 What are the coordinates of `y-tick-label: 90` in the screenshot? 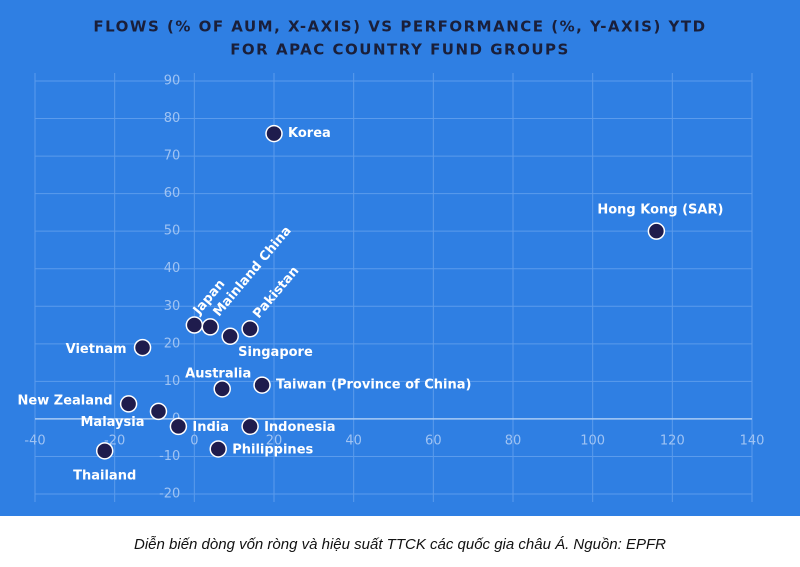 It's located at (172, 81).